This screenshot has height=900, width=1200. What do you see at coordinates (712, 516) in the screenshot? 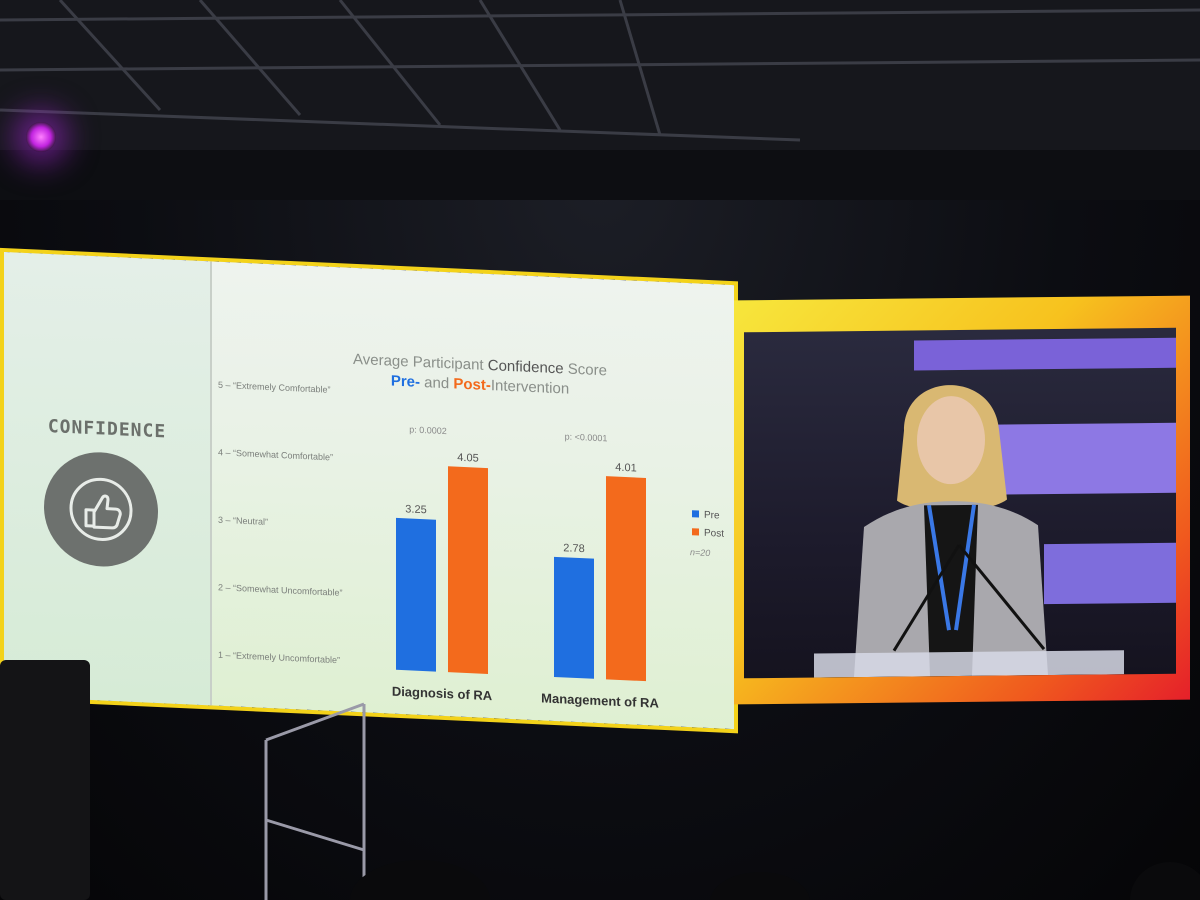
I see `legend-label: Pre` at bounding box center [712, 516].